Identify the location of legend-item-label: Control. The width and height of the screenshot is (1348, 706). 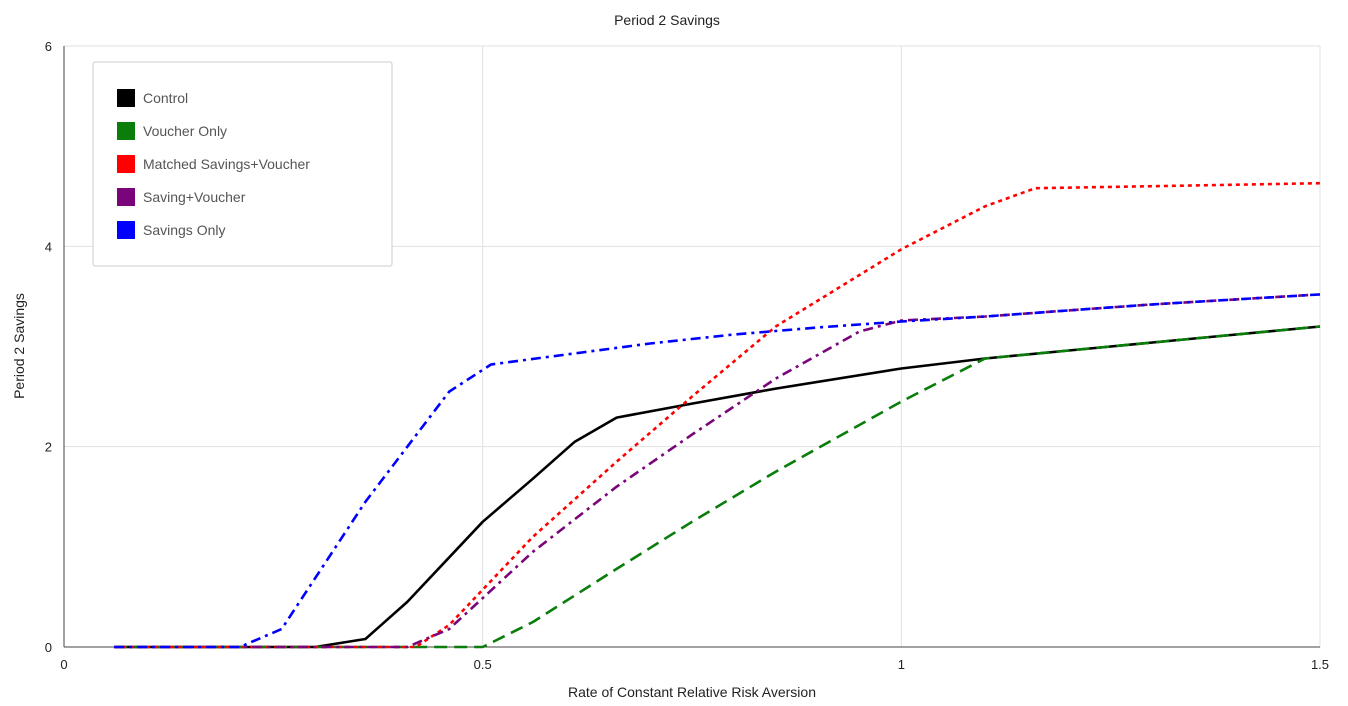
(165, 98).